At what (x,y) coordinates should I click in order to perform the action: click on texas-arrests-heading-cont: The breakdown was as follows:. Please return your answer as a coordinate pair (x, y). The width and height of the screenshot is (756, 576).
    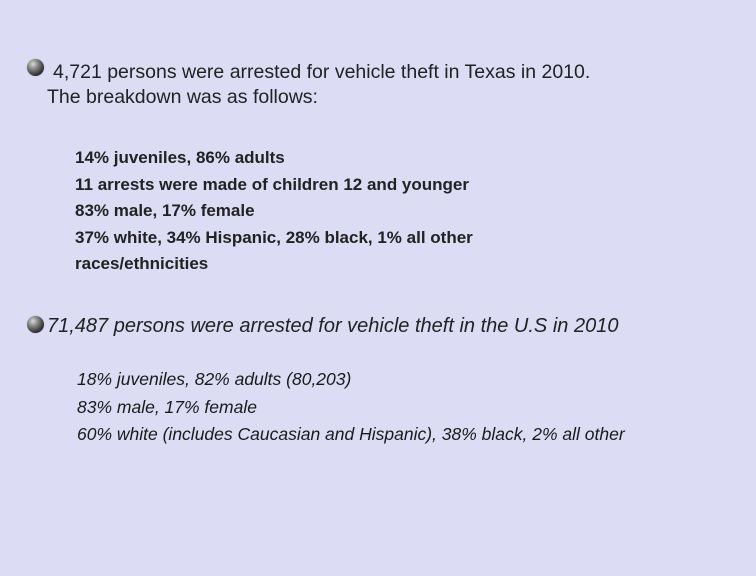
    Looking at the image, I should click on (182, 97).